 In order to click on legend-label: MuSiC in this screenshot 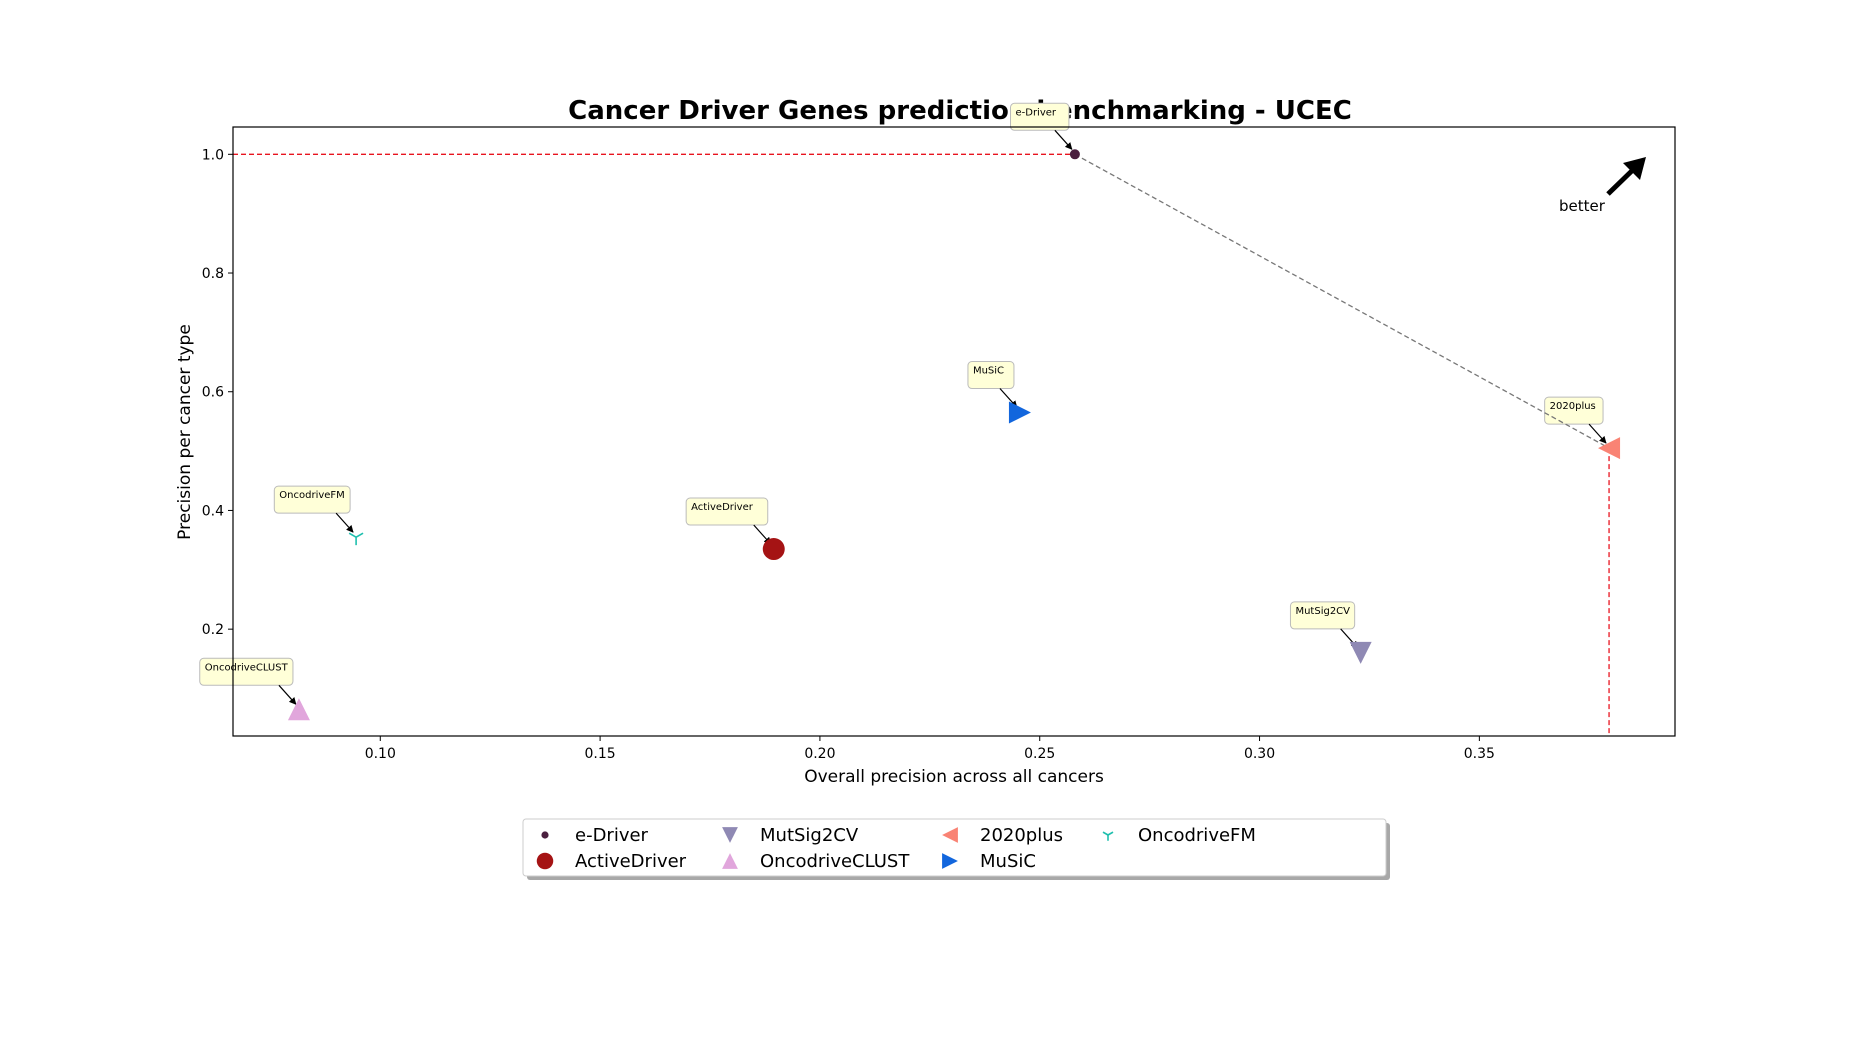, I will do `click(1008, 861)`.